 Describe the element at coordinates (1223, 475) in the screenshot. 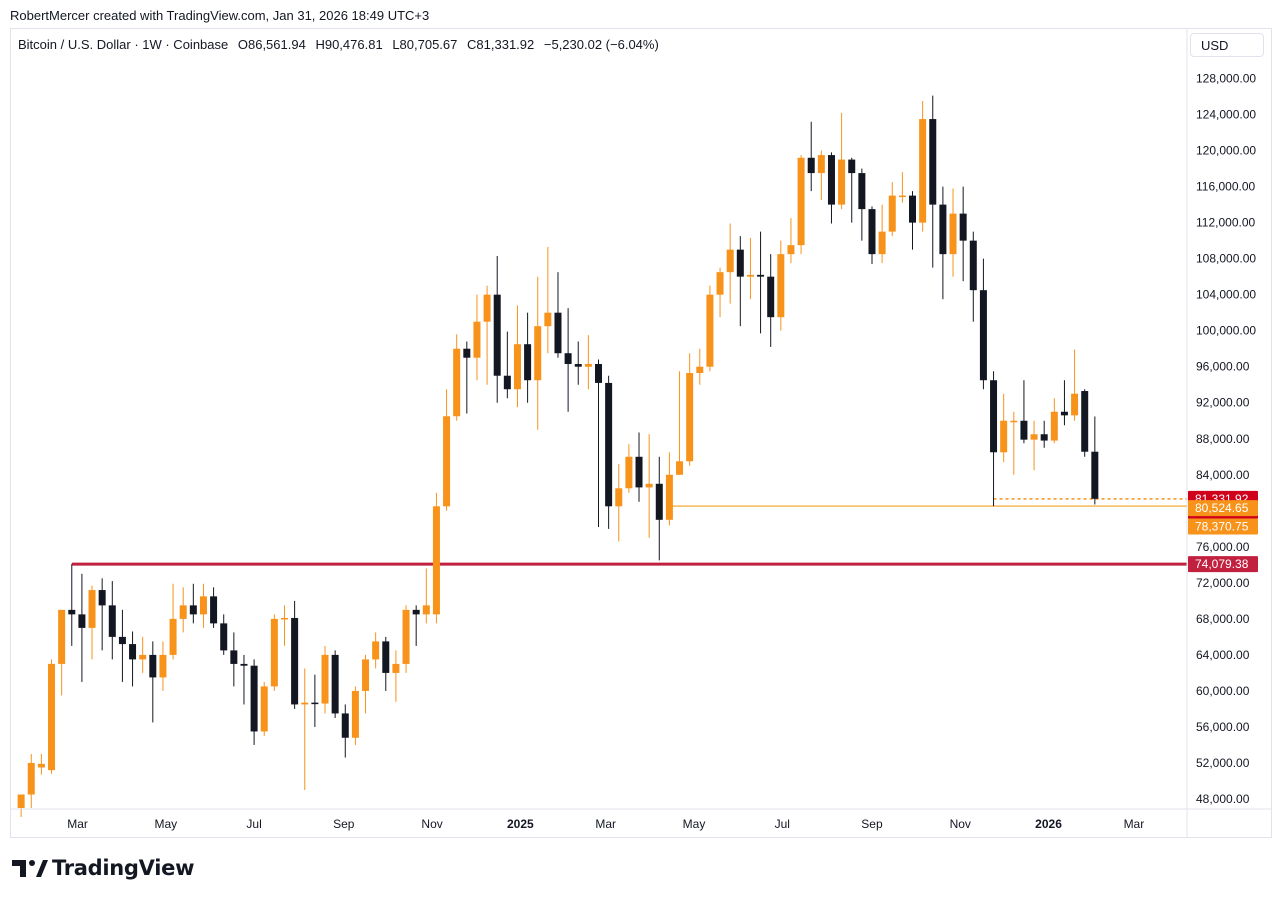

I see `y-tick-label: 84,000.00` at that location.